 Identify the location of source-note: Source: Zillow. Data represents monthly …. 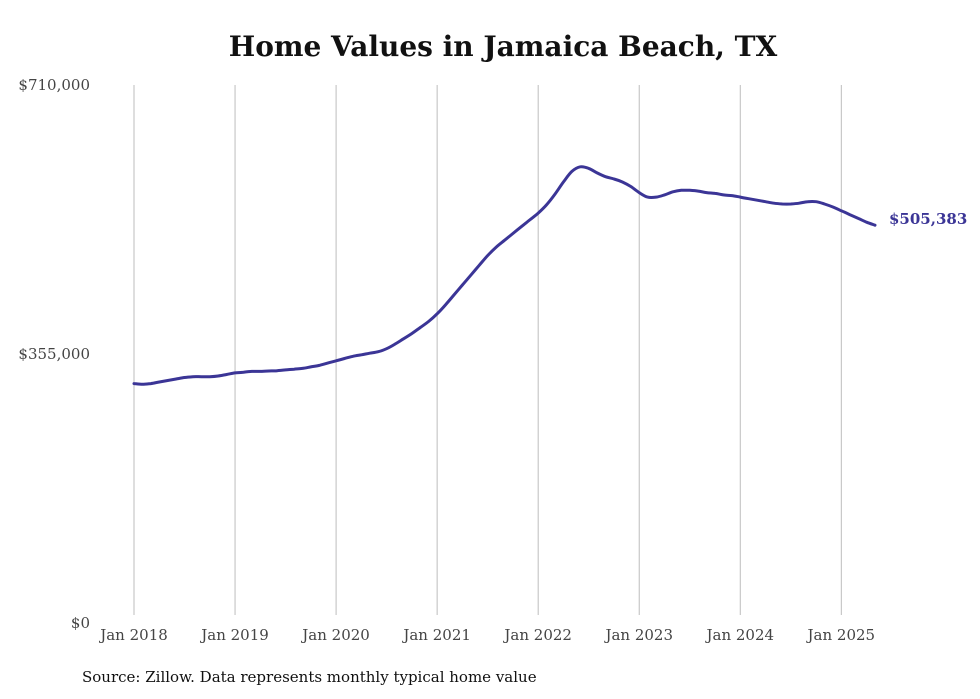
(309, 677).